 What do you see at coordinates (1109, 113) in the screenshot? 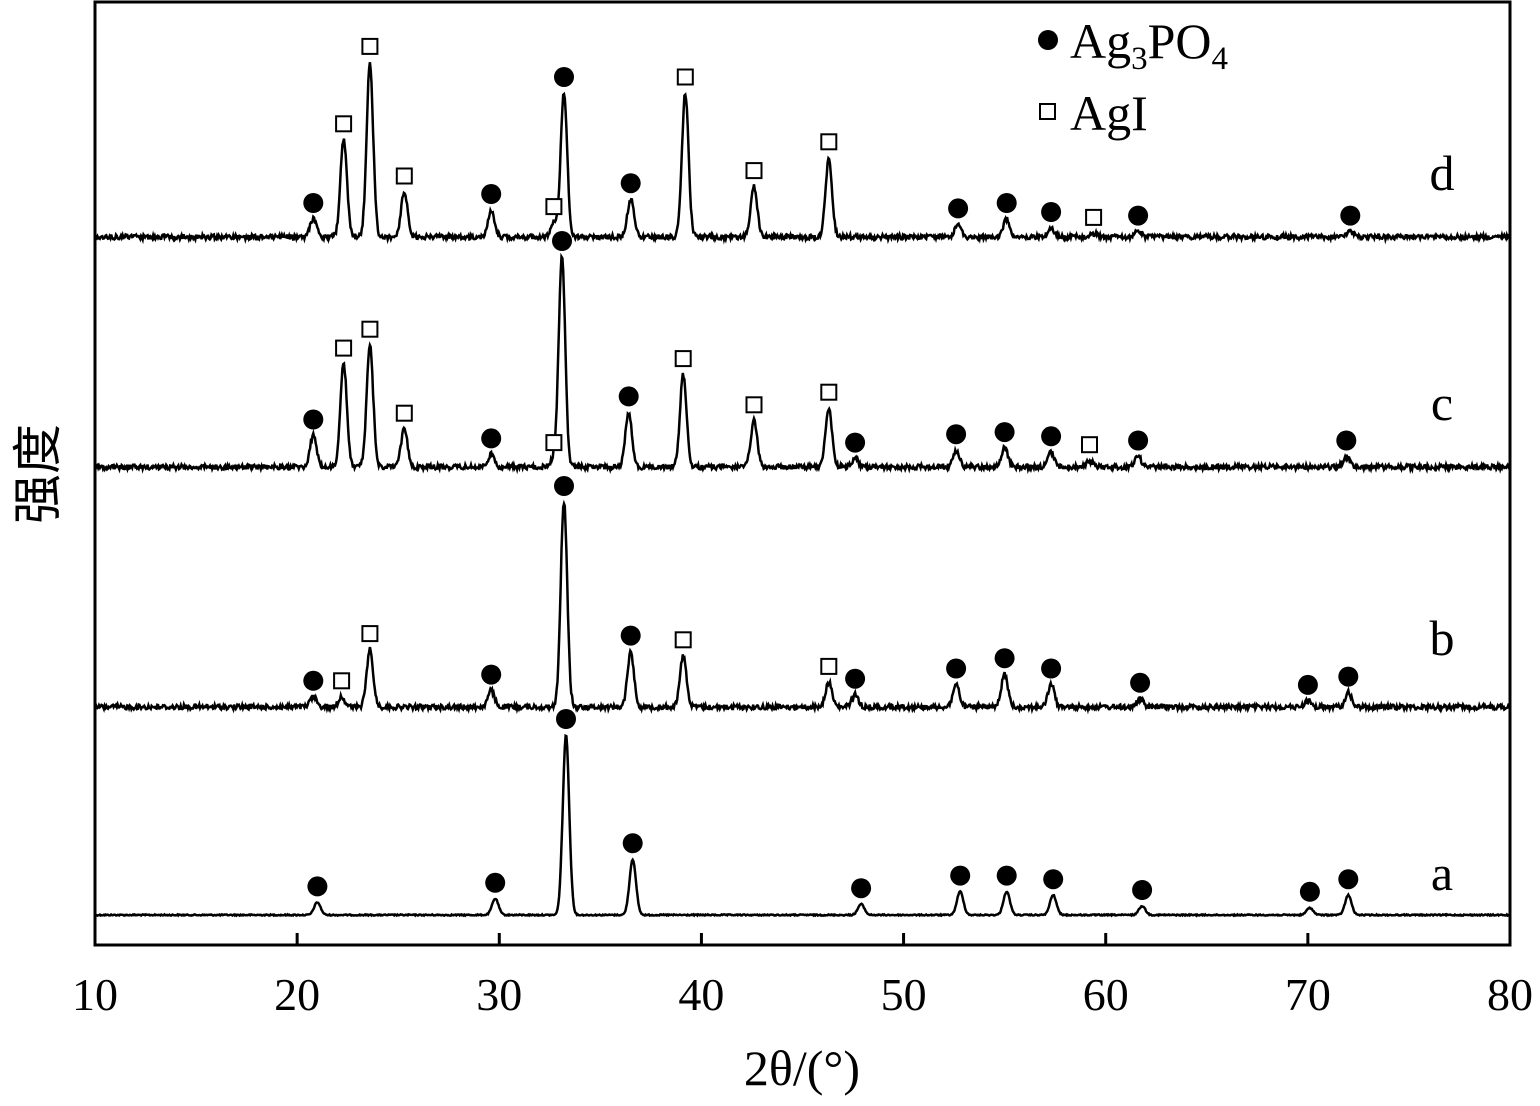
I see `legend-entry-agi: AgI` at bounding box center [1109, 113].